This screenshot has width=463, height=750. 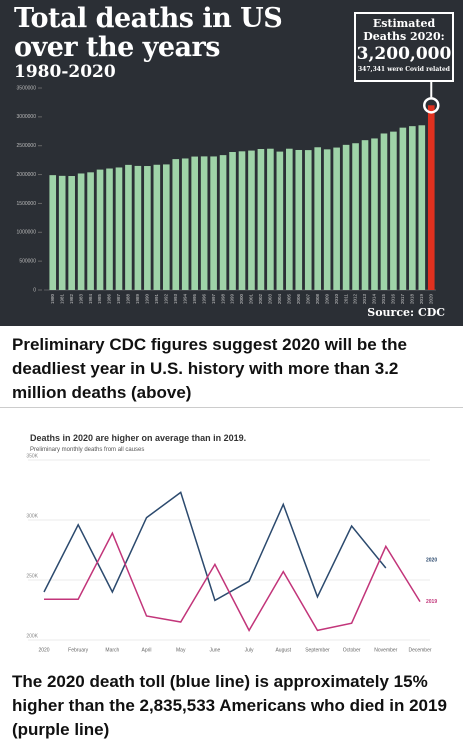 What do you see at coordinates (137, 299) in the screenshot?
I see `x-tick-label: 1989` at bounding box center [137, 299].